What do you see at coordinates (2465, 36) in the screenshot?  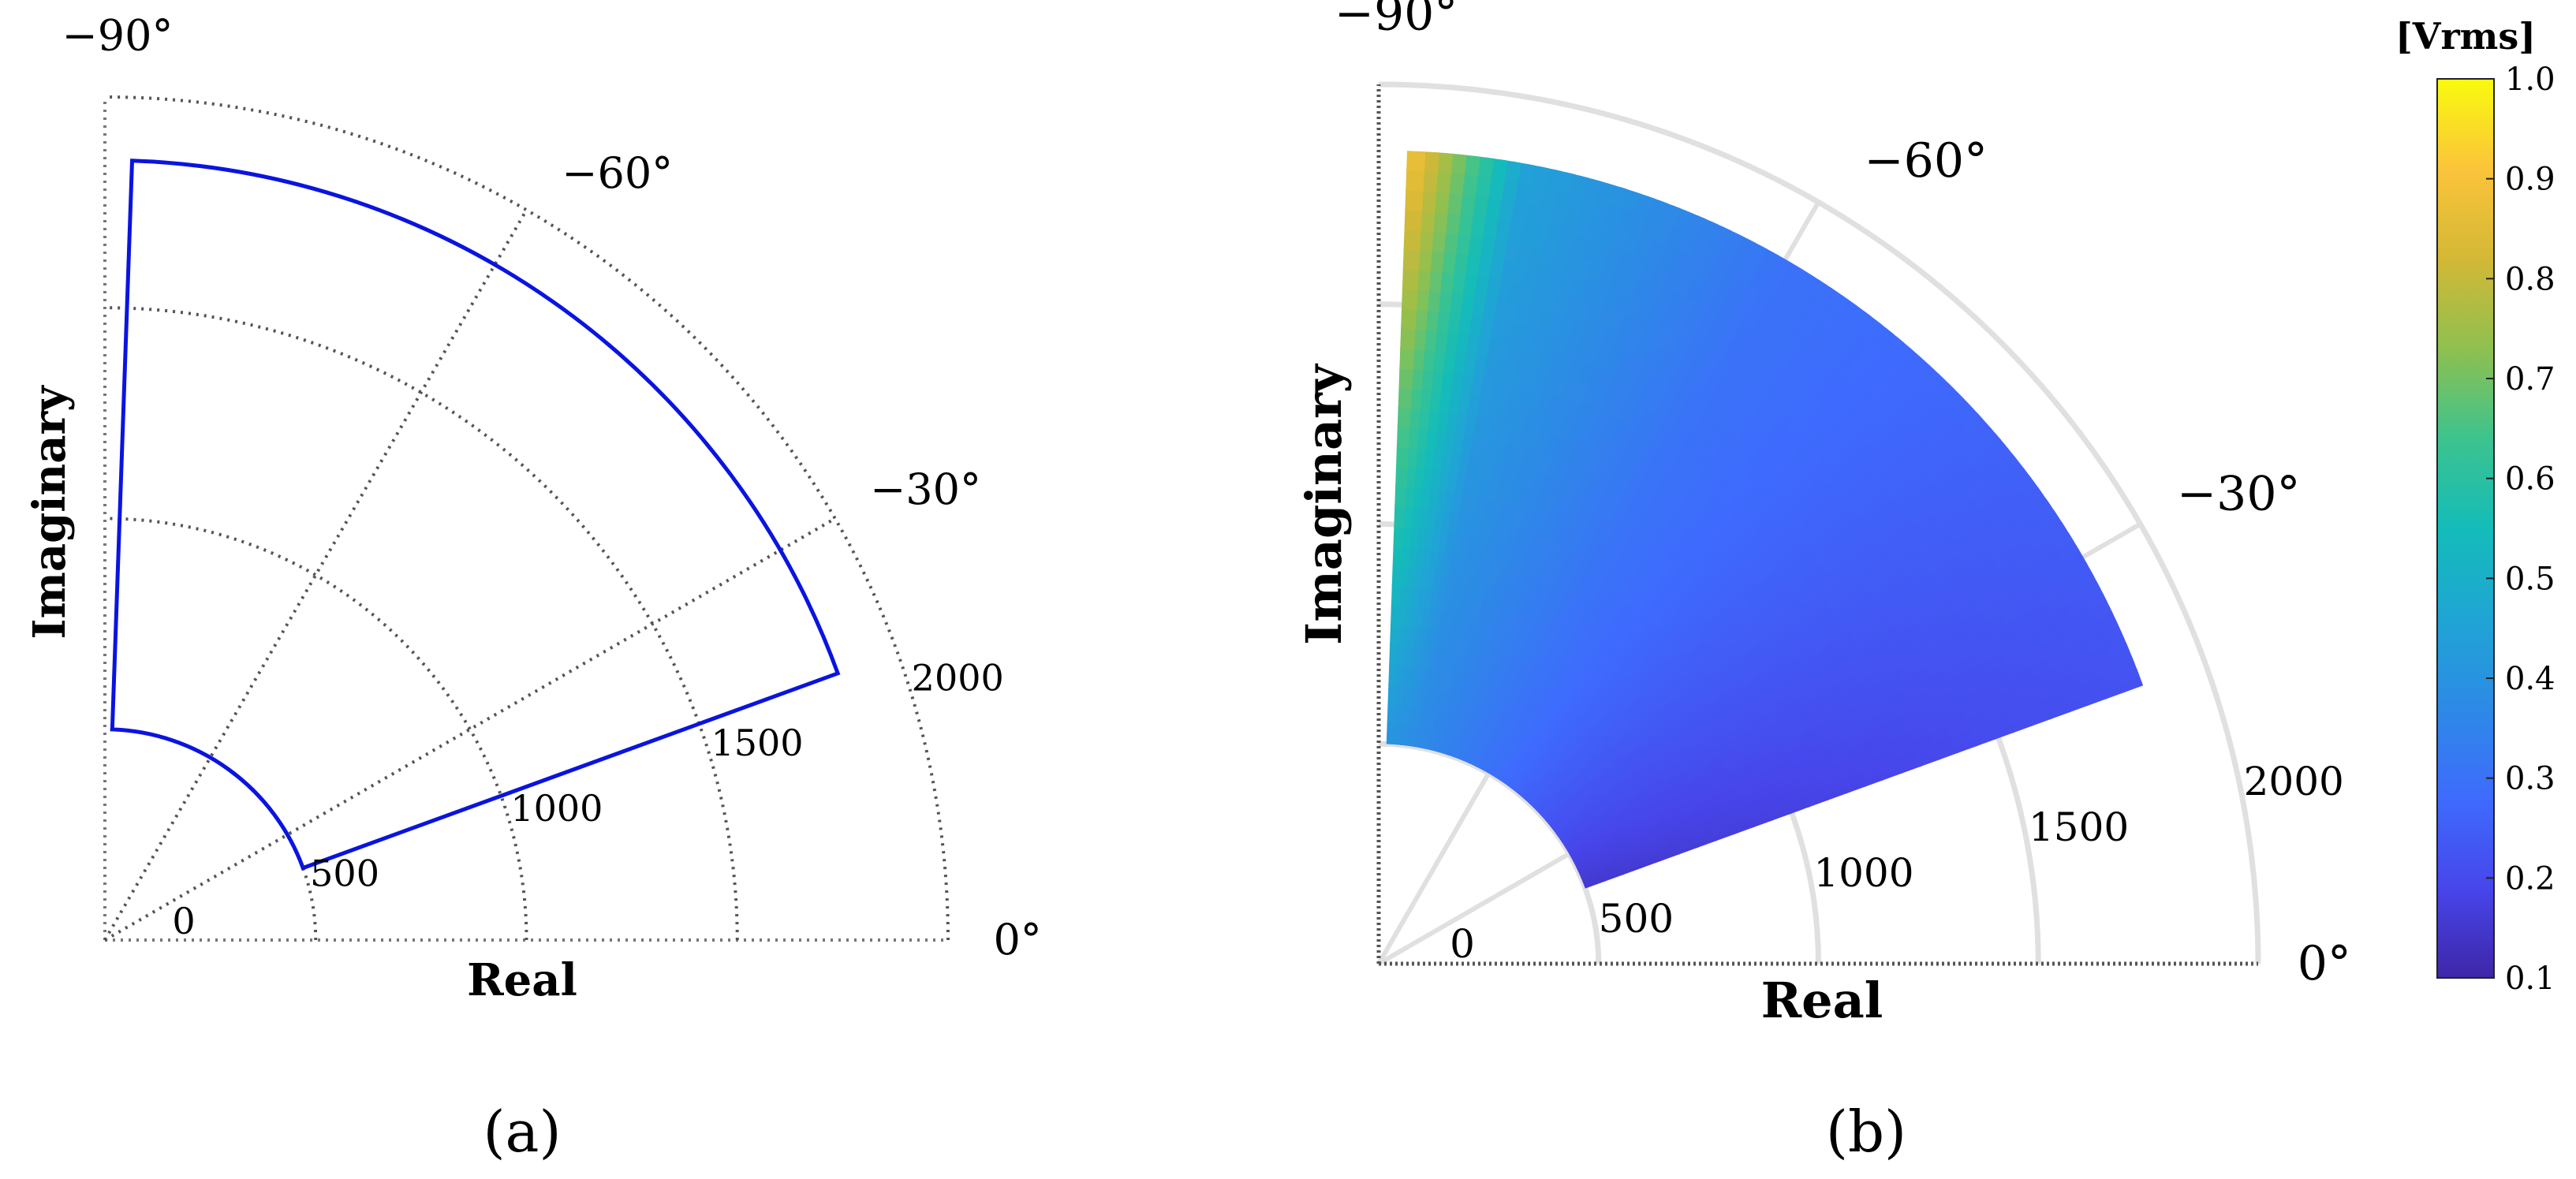 I see `colorbar-unit: [Vrms]` at bounding box center [2465, 36].